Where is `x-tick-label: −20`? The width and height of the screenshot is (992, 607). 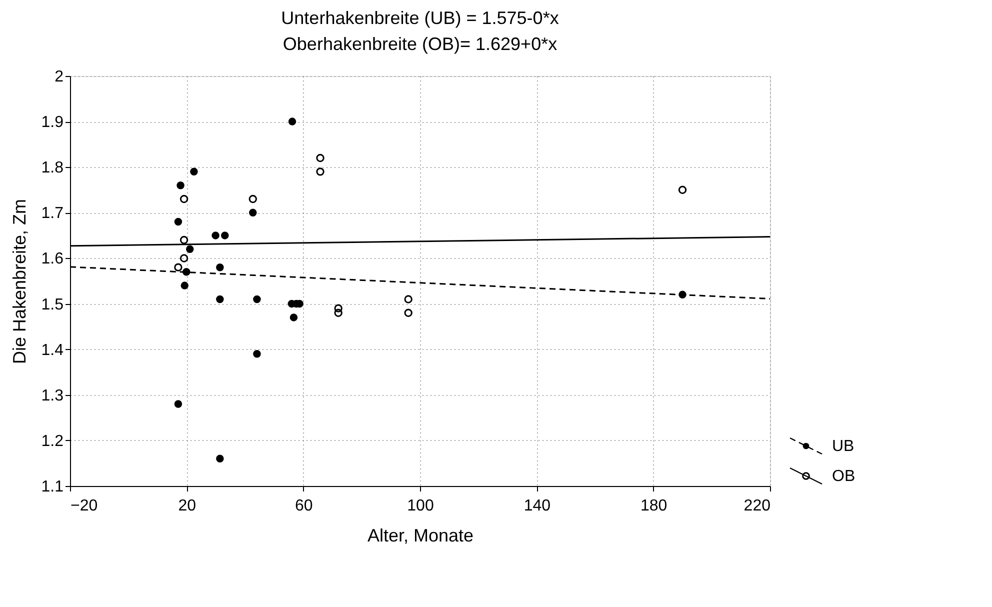
x-tick-label: −20 is located at coordinates (84, 506).